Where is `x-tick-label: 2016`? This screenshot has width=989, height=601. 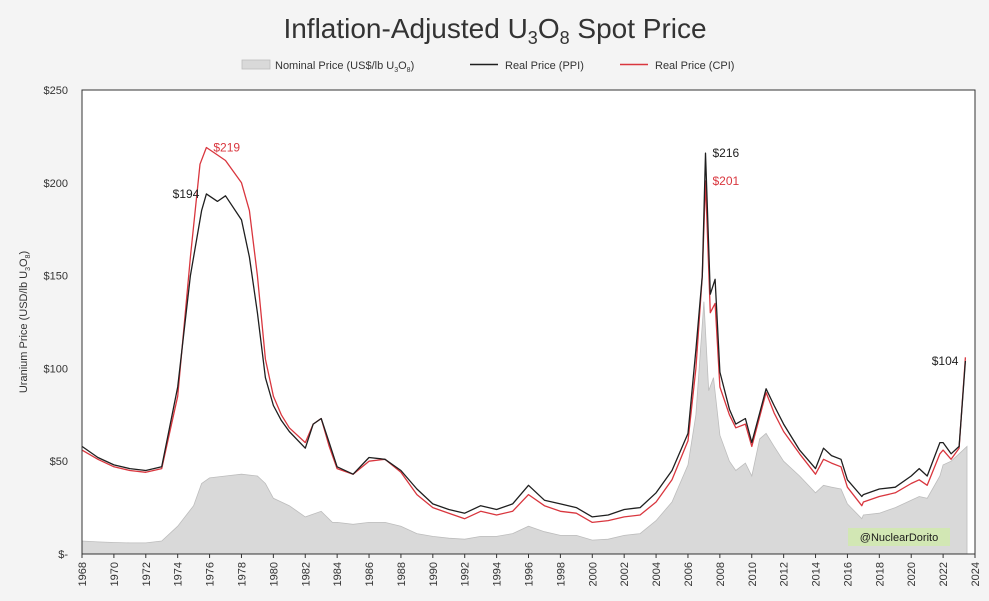
x-tick-label: 2016 is located at coordinates (848, 574).